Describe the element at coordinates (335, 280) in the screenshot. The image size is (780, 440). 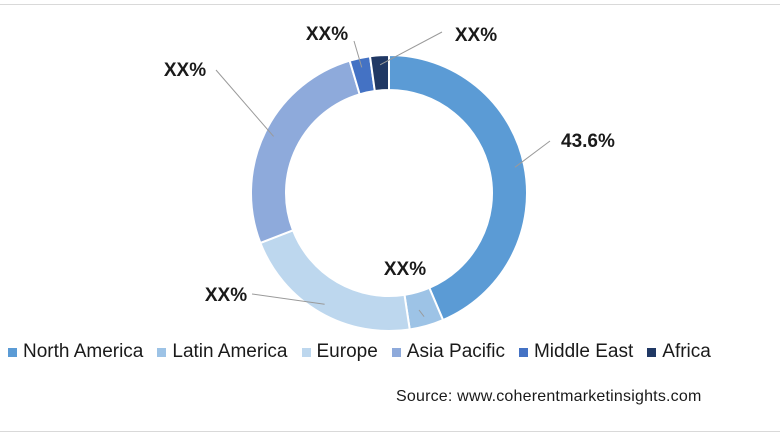
I see `slice-europe` at that location.